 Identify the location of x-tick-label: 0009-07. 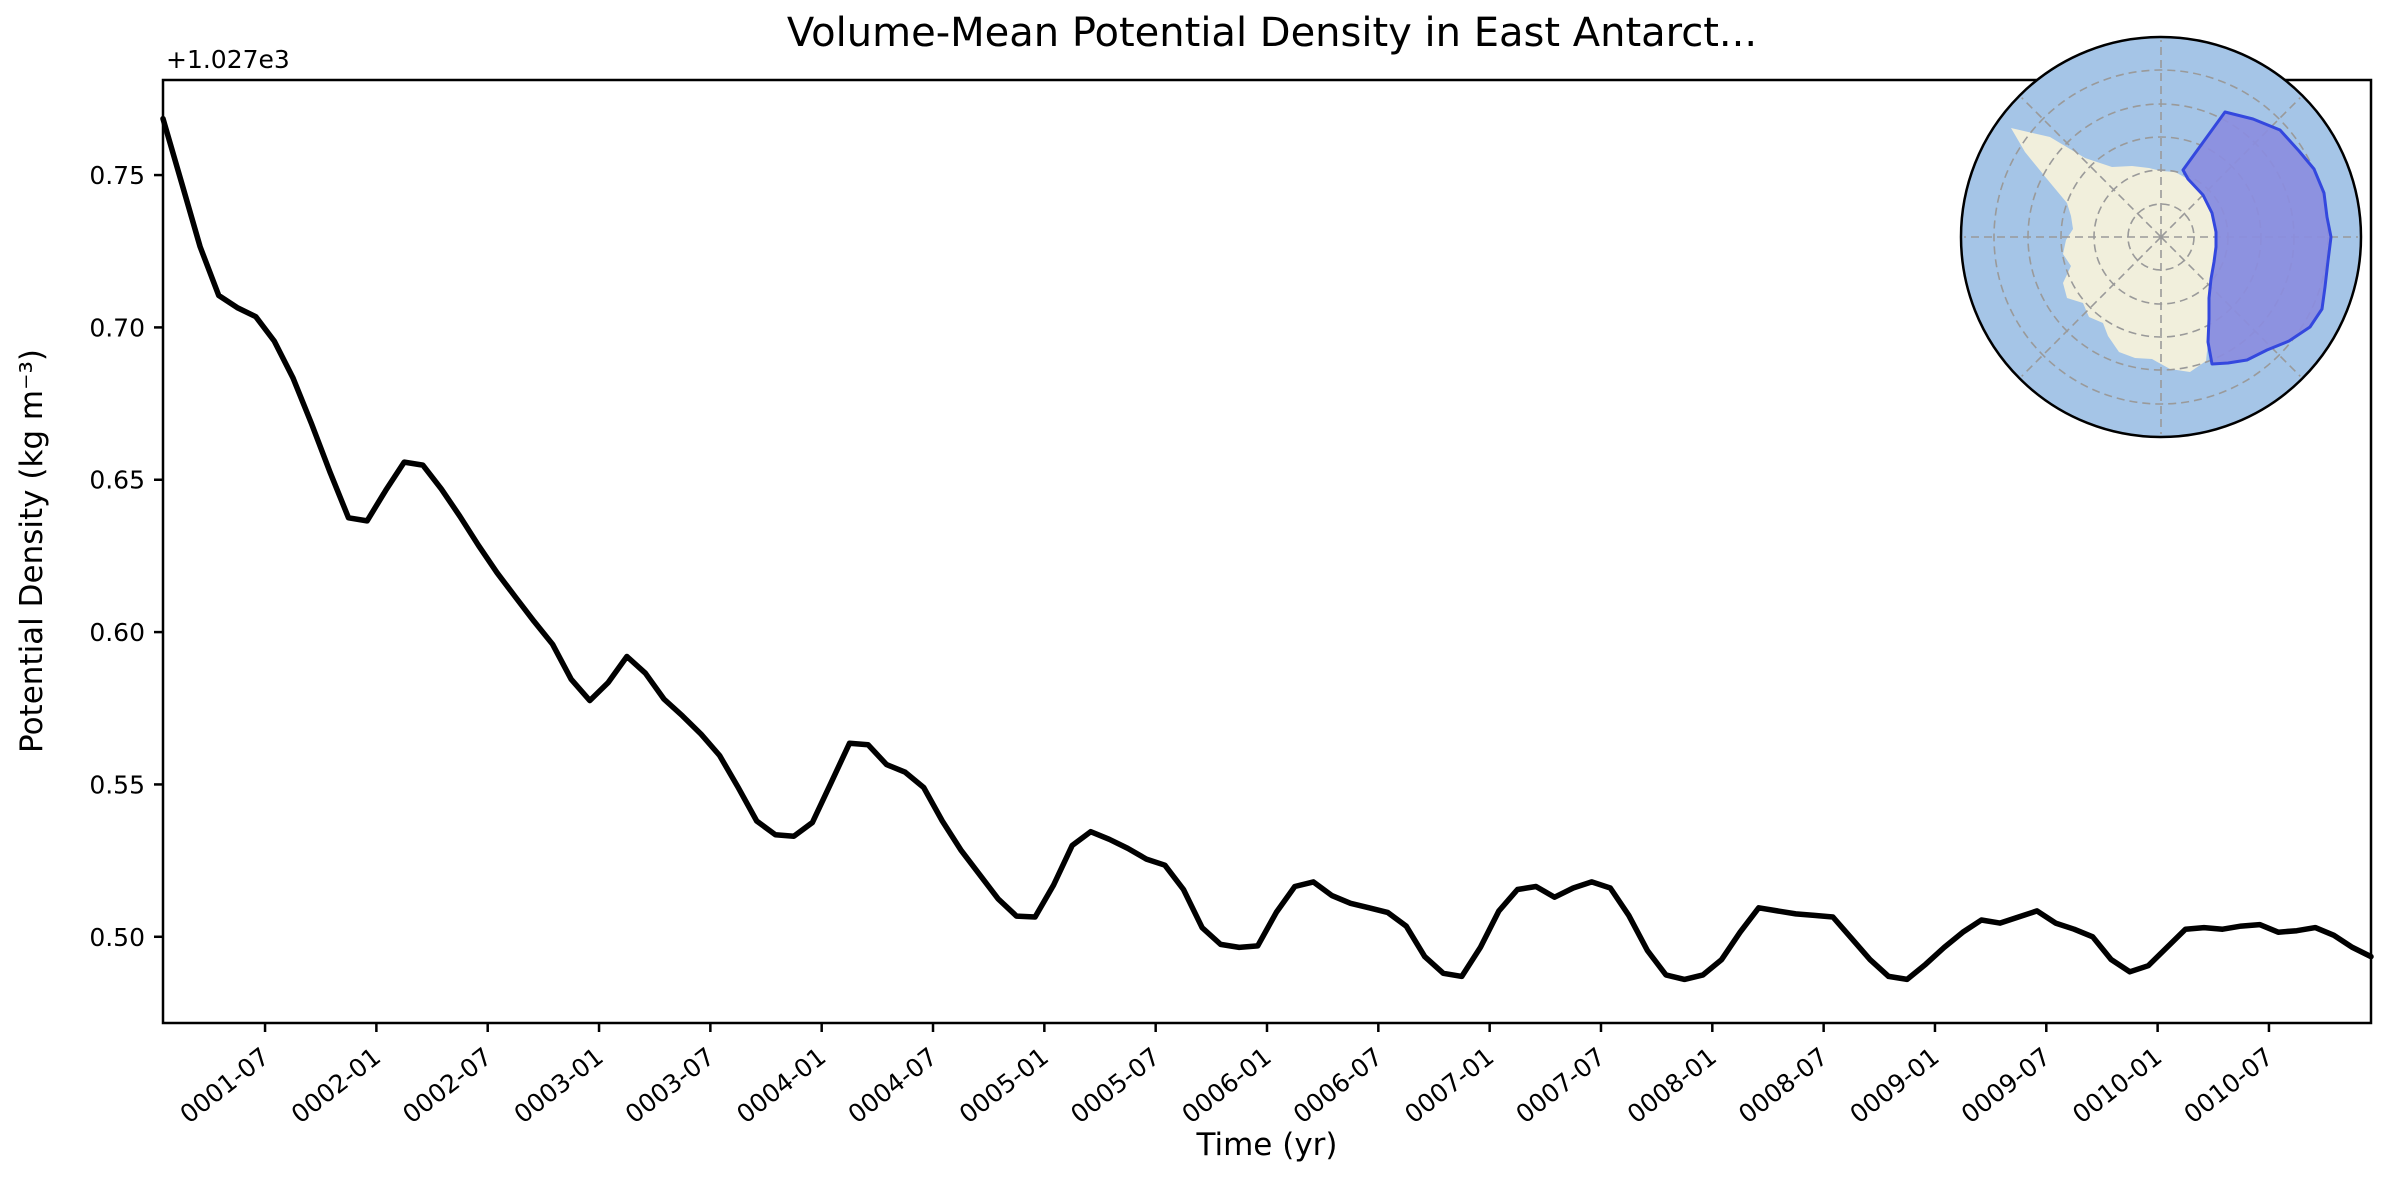
(2006, 1085).